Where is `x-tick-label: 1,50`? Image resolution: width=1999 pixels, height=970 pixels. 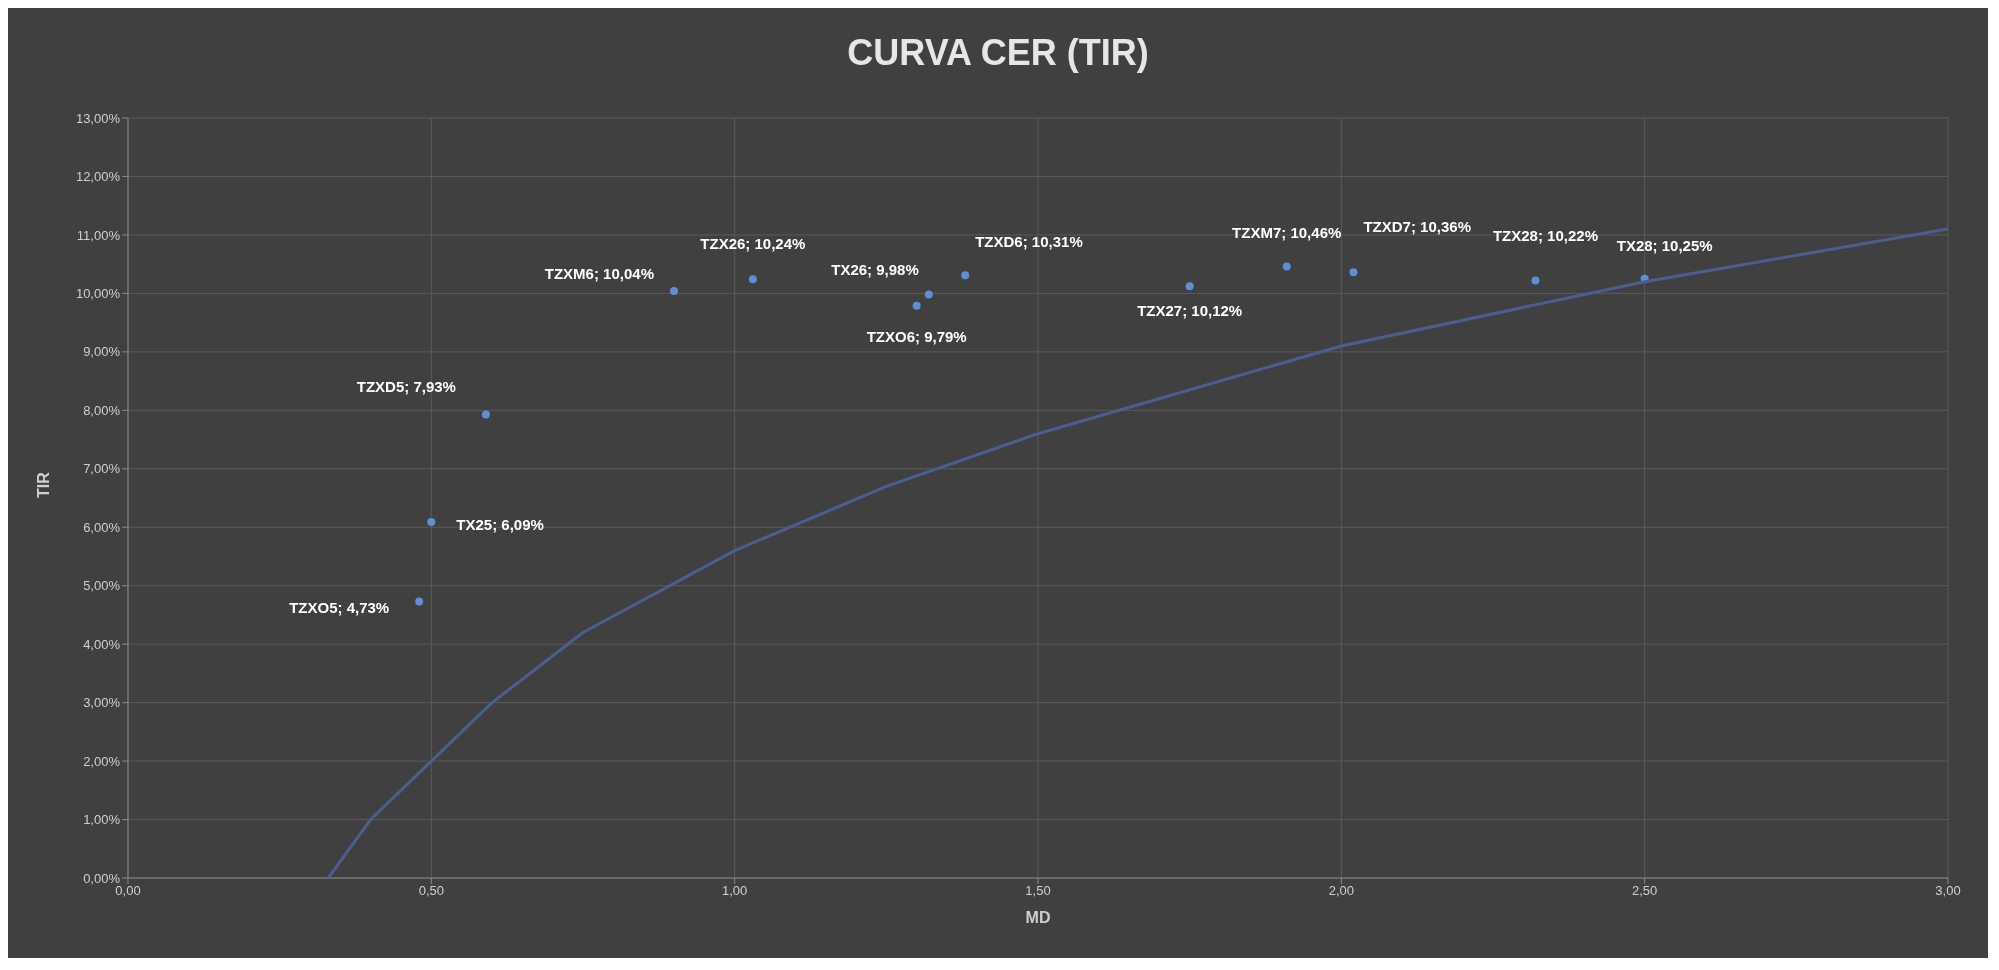
x-tick-label: 1,50 is located at coordinates (1038, 891).